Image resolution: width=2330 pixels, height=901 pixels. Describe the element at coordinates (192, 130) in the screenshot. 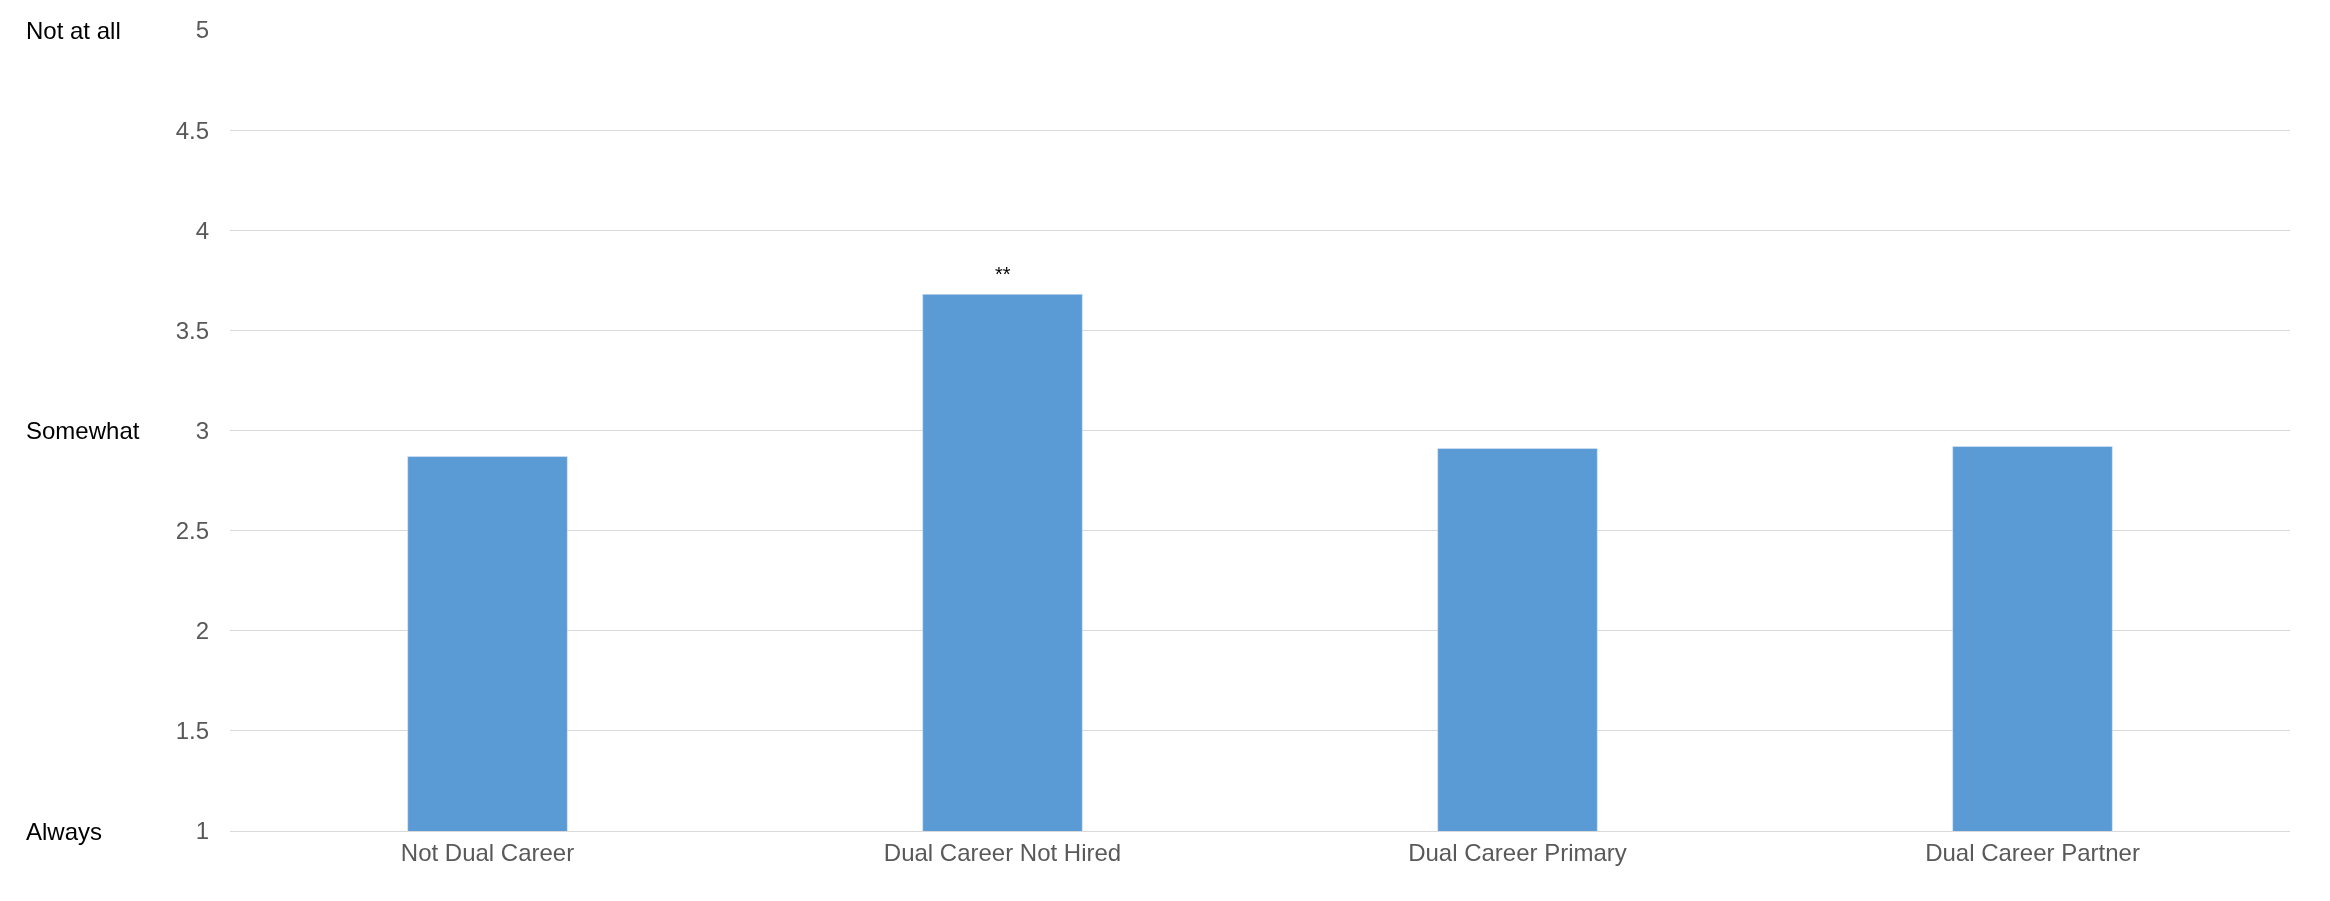

I see `y-tick-label: 4.5` at that location.